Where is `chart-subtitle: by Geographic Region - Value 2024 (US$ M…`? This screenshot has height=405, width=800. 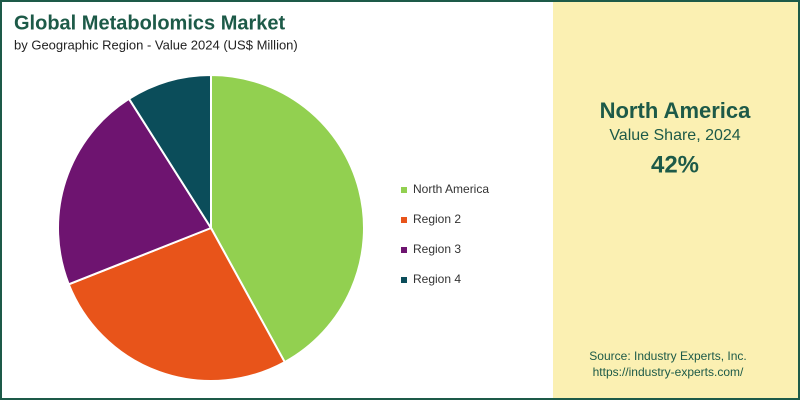 chart-subtitle: by Geographic Region - Value 2024 (US$ M… is located at coordinates (156, 44).